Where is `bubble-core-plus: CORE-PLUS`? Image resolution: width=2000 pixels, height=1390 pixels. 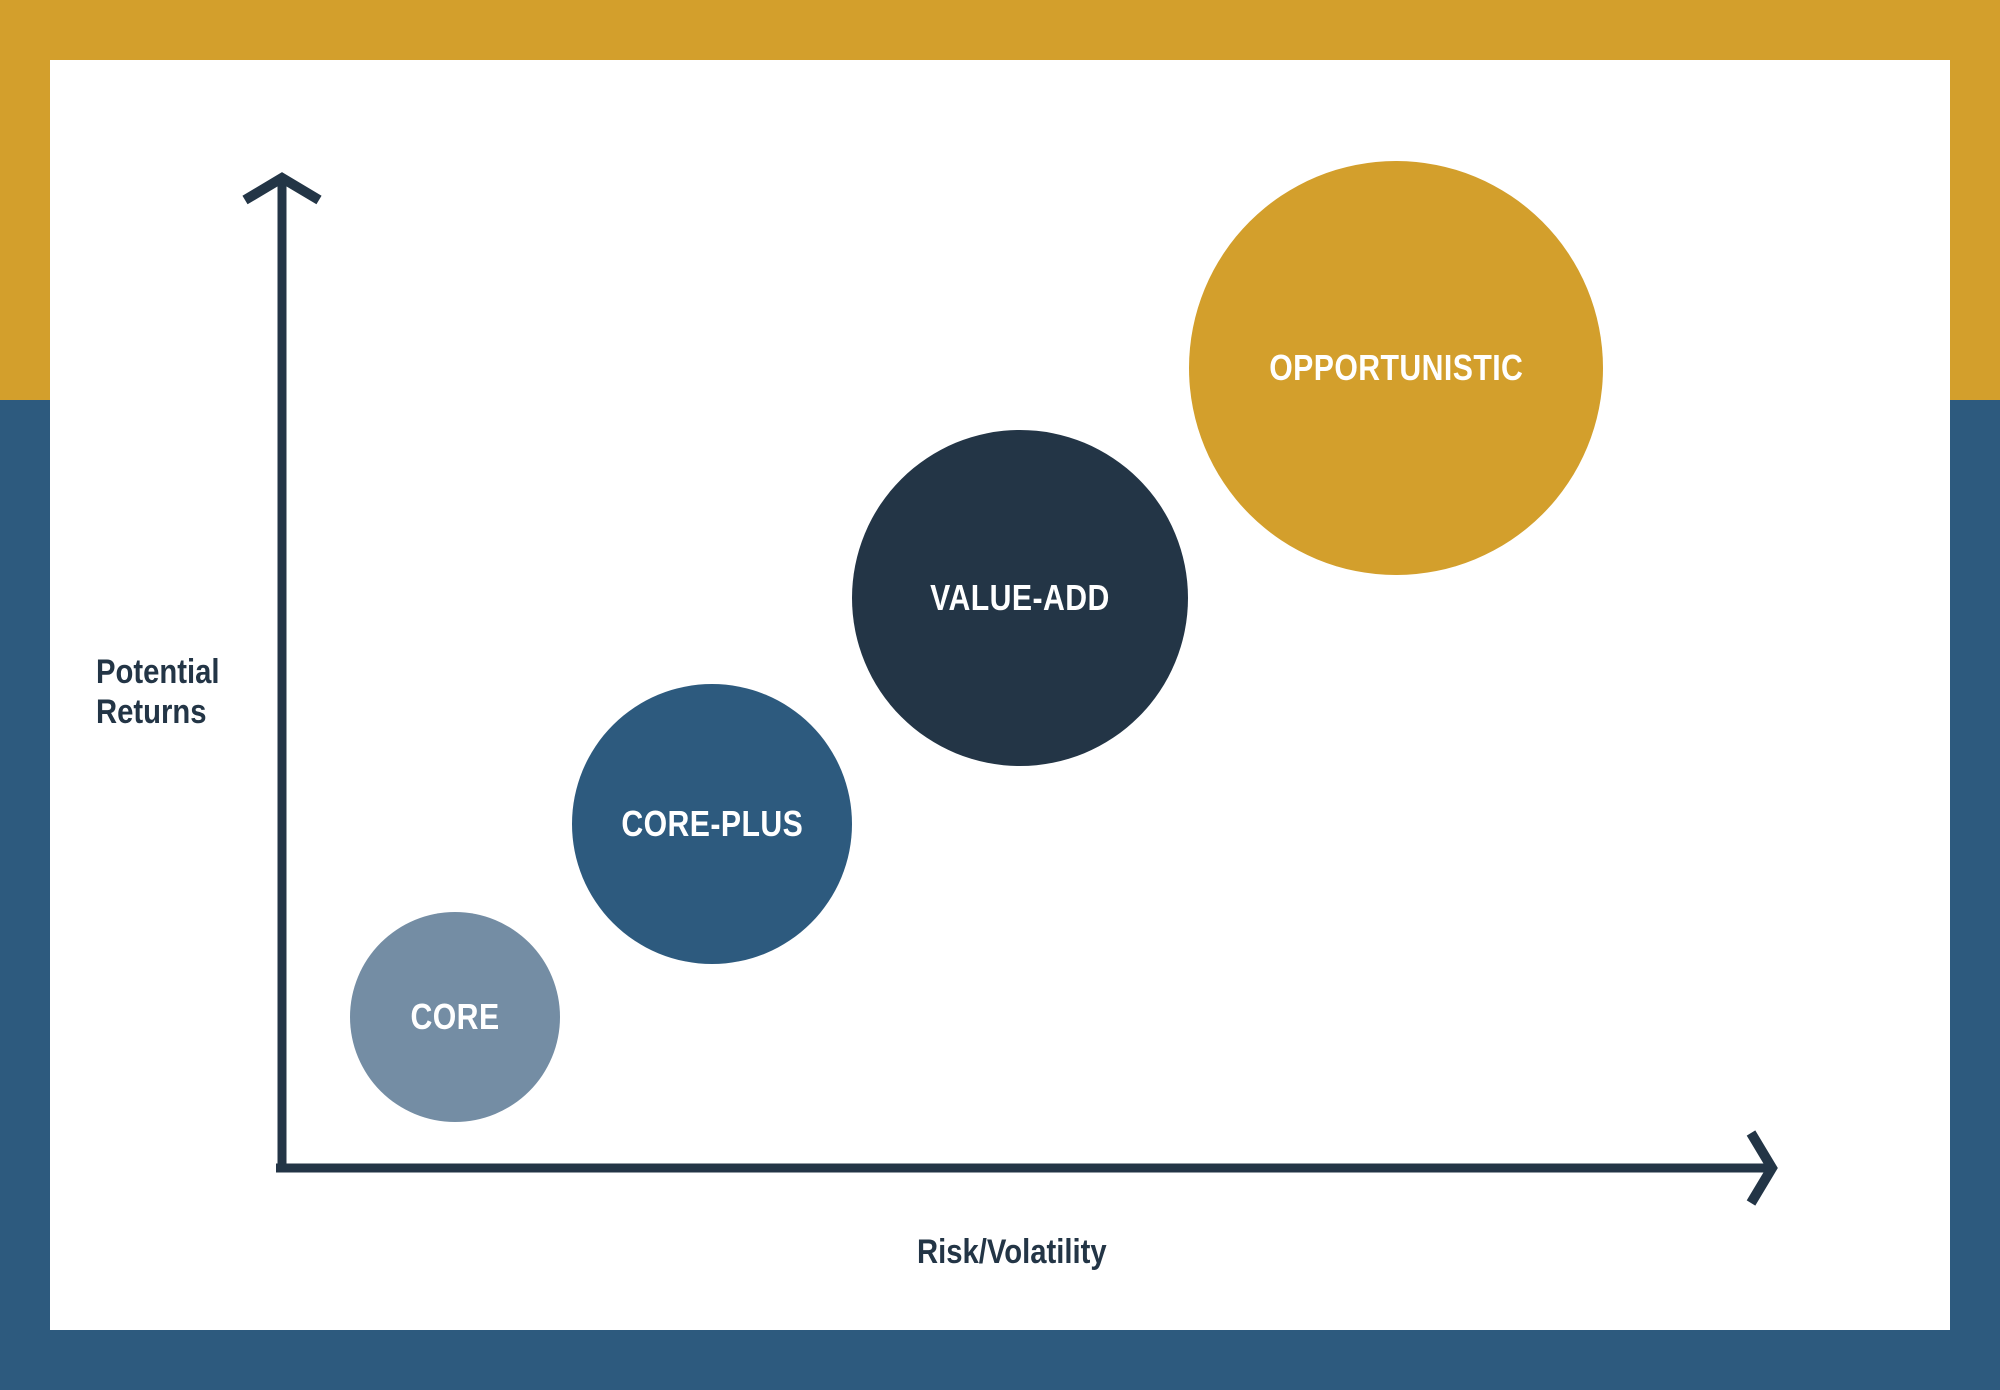 bubble-core-plus: CORE-PLUS is located at coordinates (712, 824).